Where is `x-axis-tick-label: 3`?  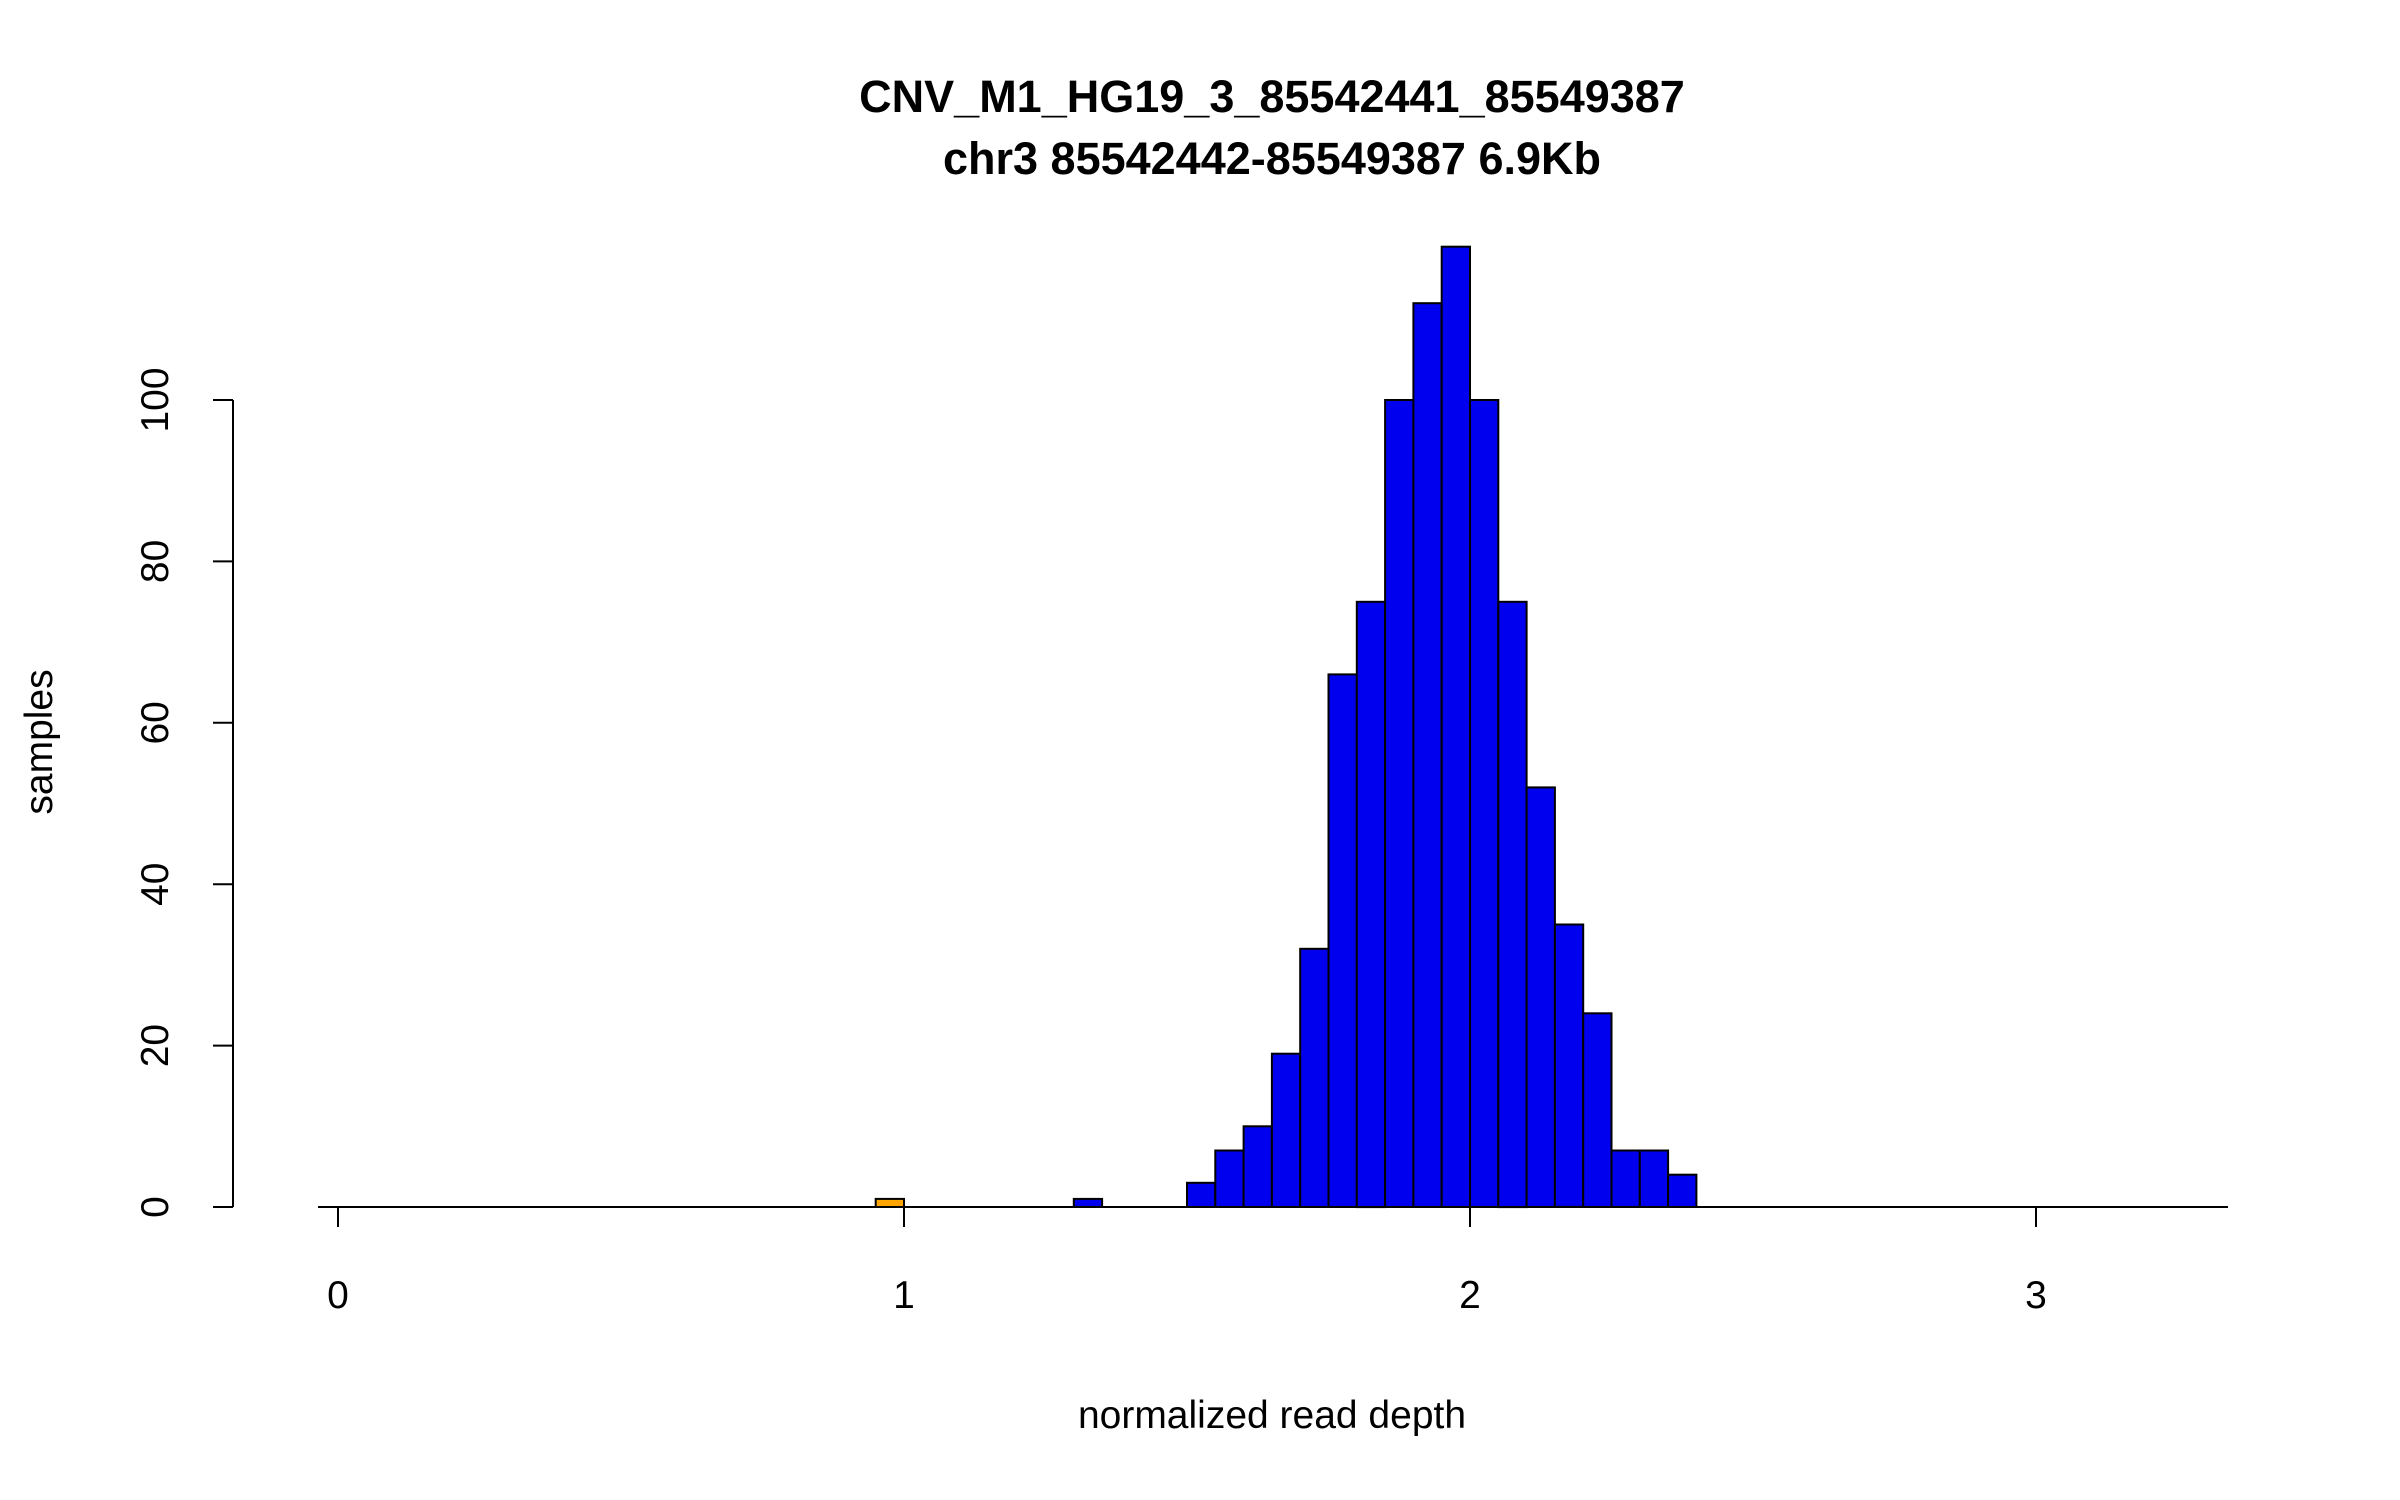
x-axis-tick-label: 3 is located at coordinates (2036, 1295).